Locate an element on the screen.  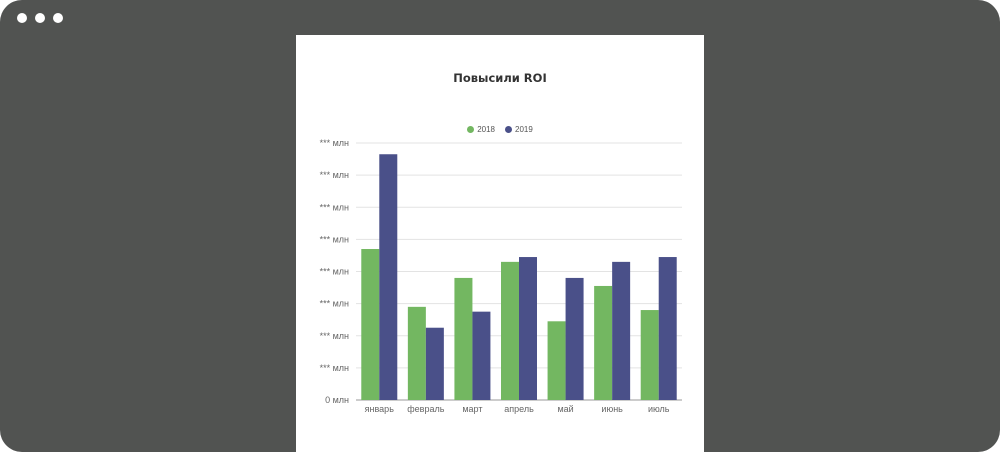
bar-2019-июль is located at coordinates (667, 328).